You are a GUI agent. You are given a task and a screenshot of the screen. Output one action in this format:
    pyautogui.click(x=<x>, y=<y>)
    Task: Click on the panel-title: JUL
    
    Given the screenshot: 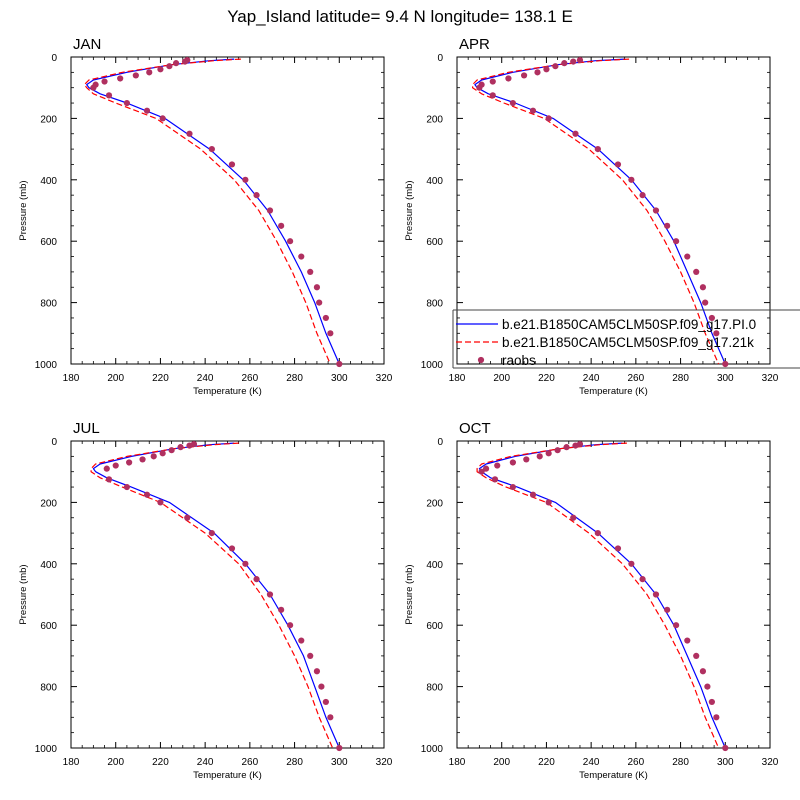 What is the action you would take?
    pyautogui.click(x=86, y=428)
    